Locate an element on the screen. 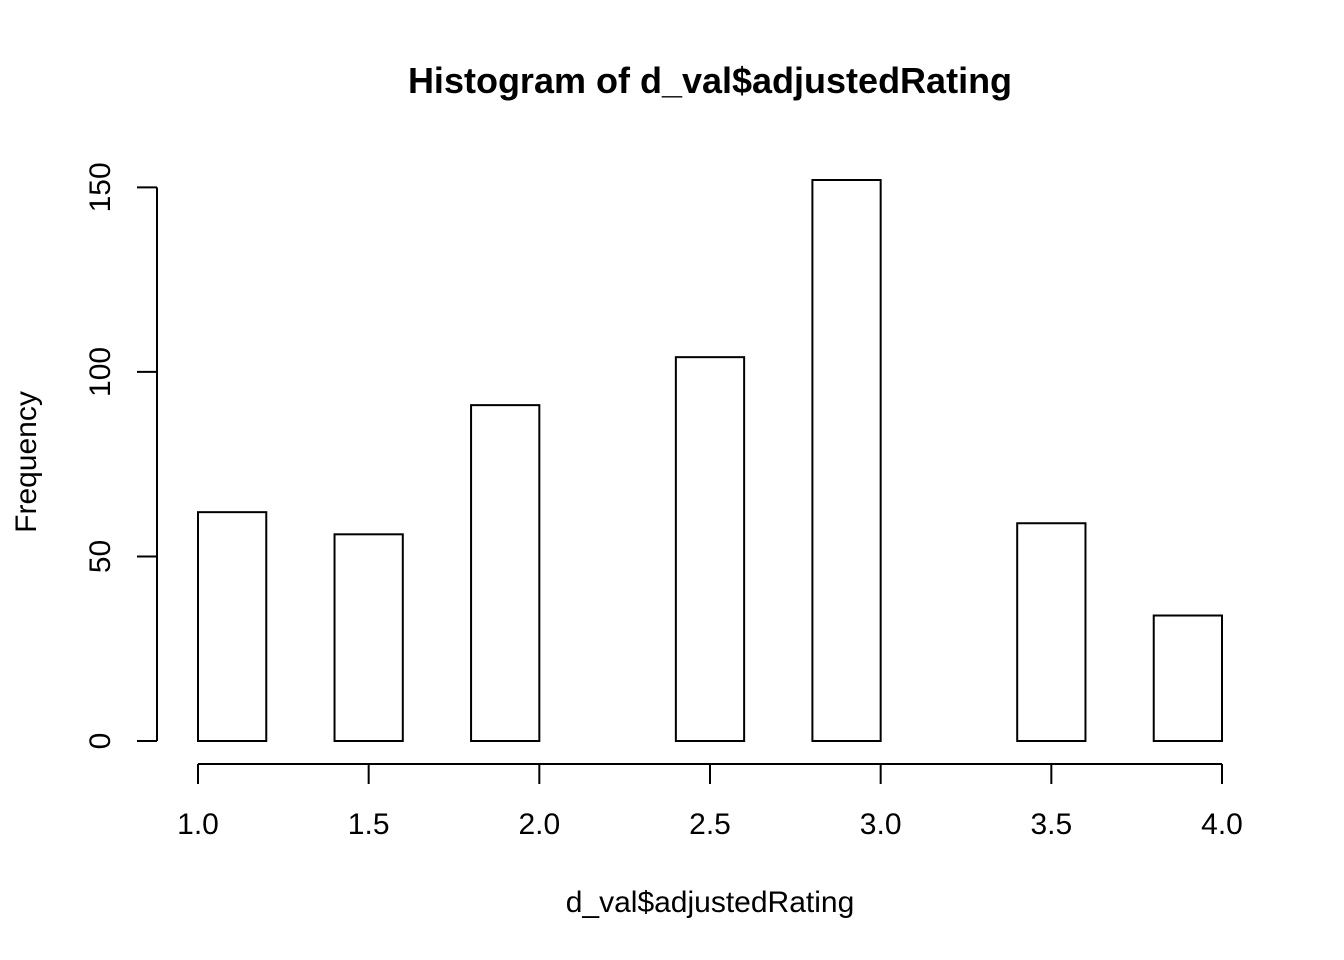 The width and height of the screenshot is (1344, 960). x-tick-label: 4.0 is located at coordinates (1222, 824).